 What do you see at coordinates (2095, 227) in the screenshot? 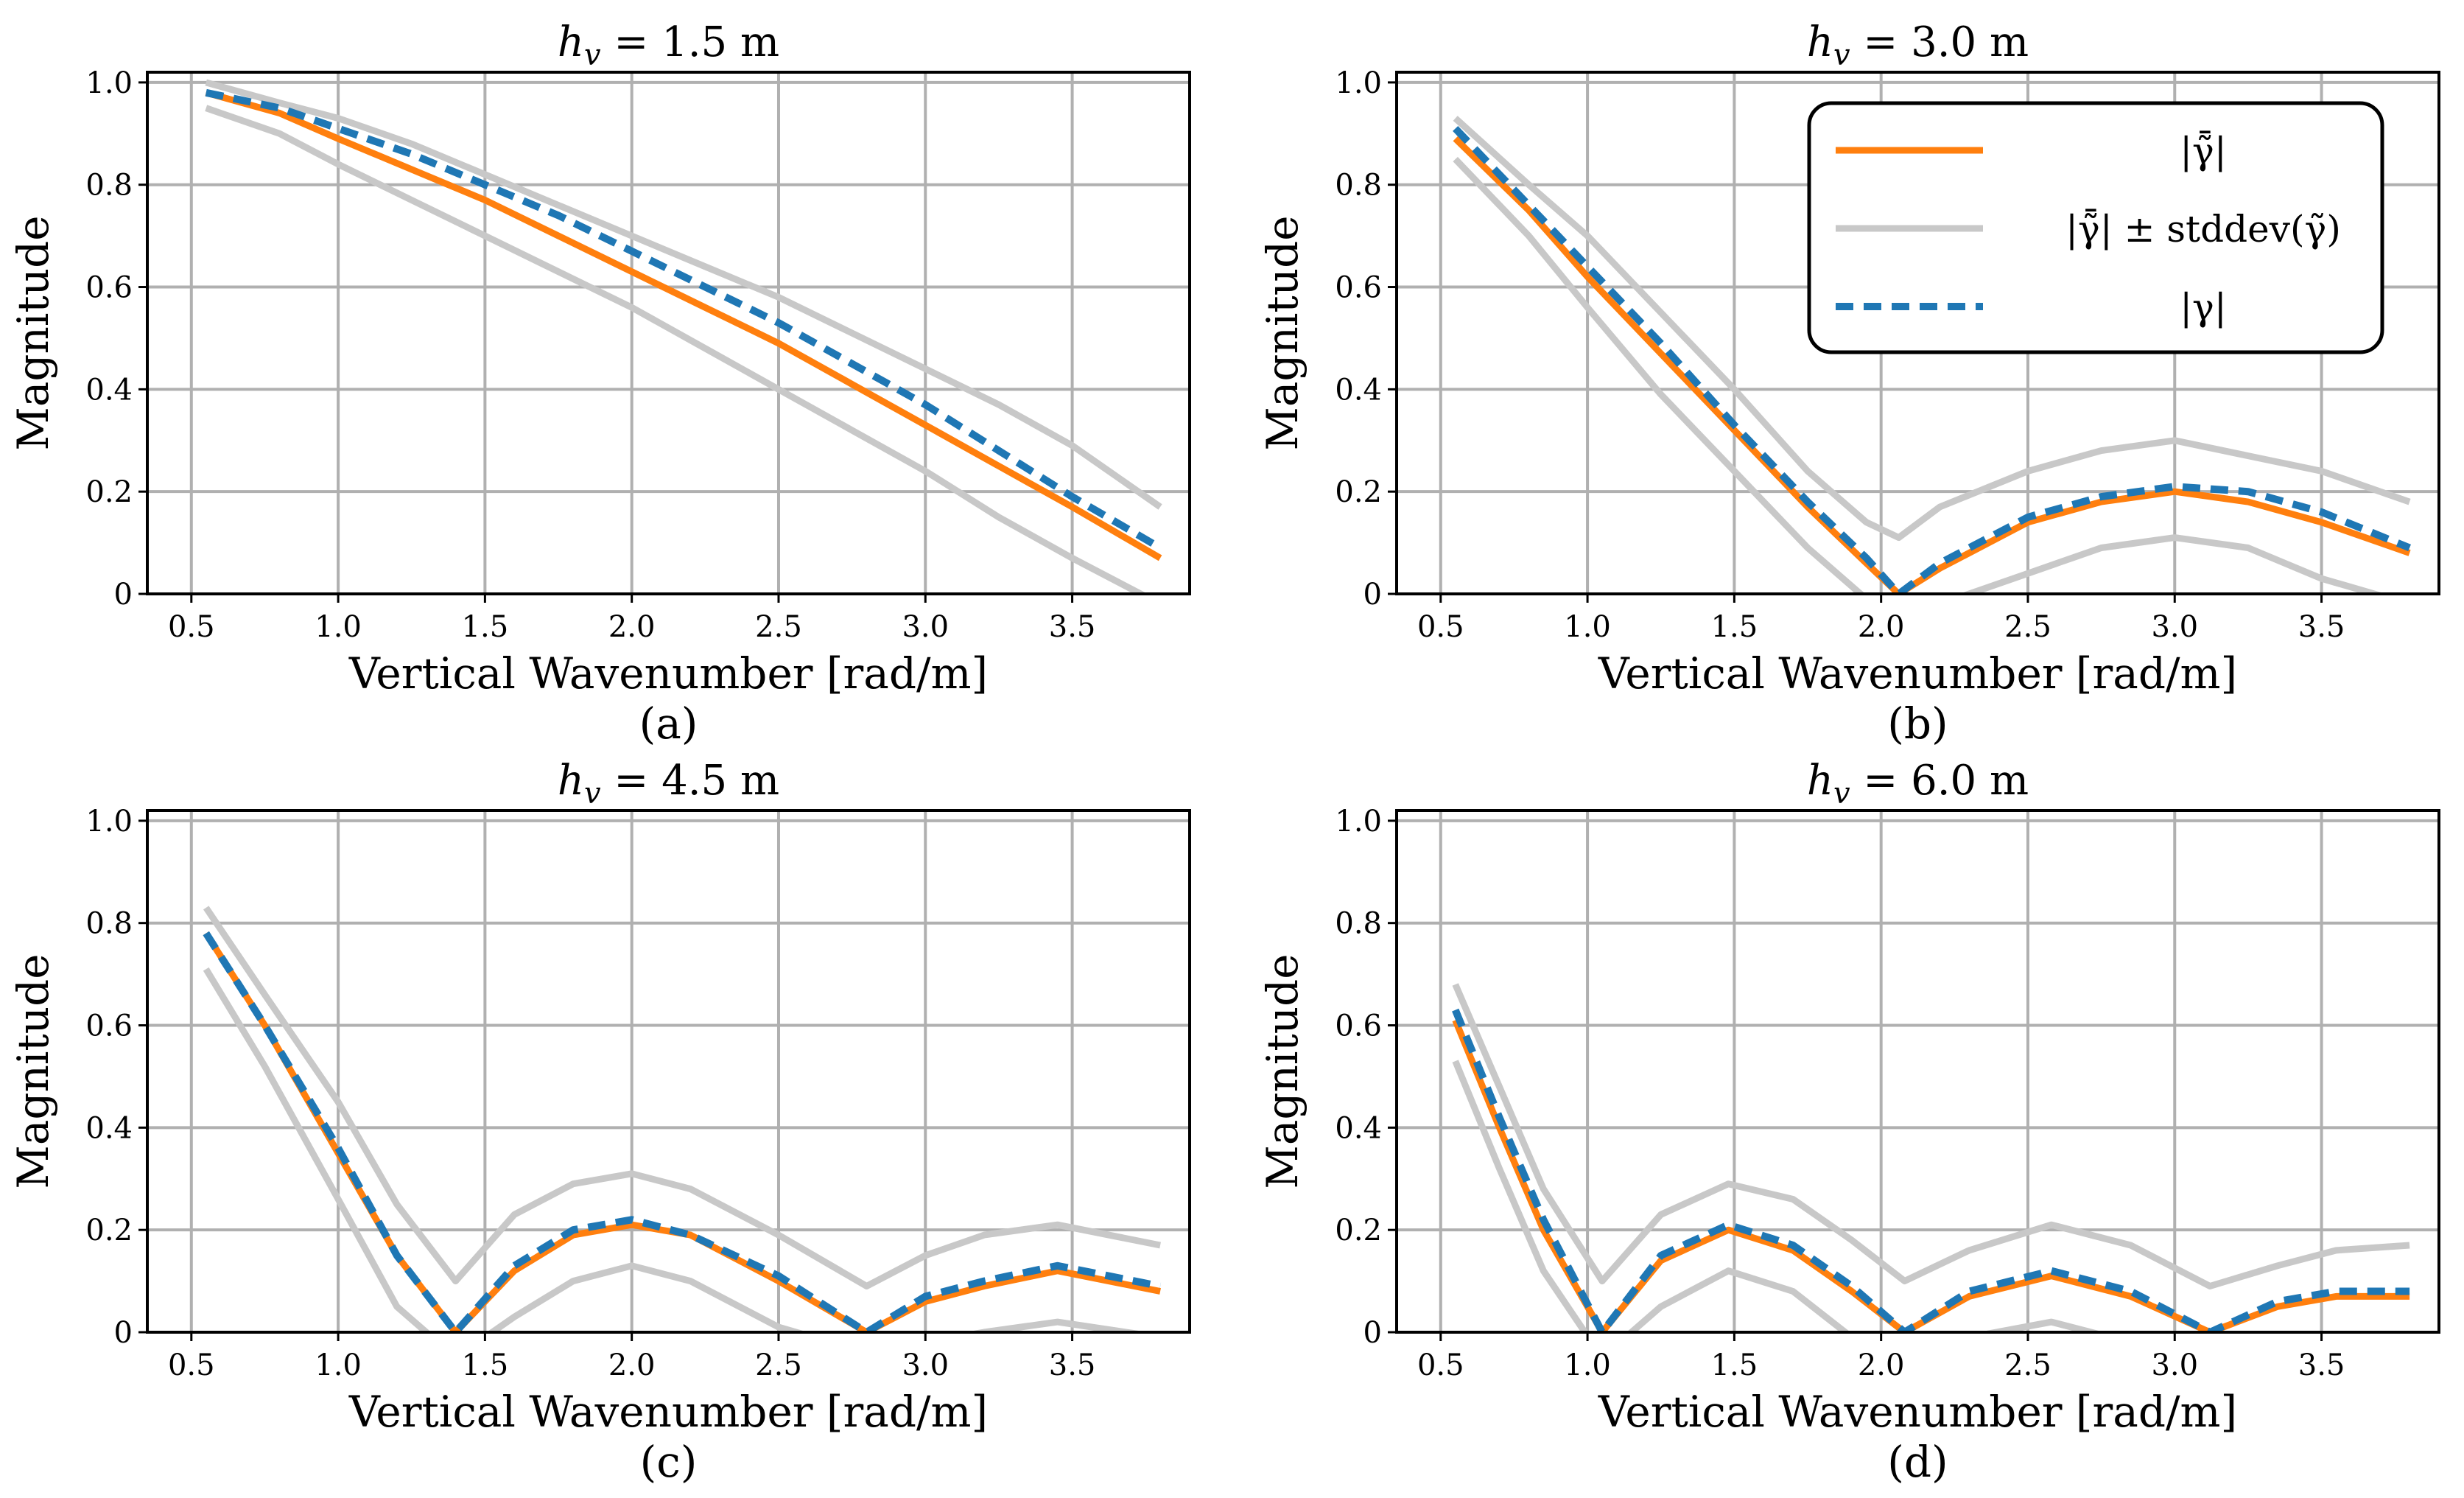
I see `legend-box` at bounding box center [2095, 227].